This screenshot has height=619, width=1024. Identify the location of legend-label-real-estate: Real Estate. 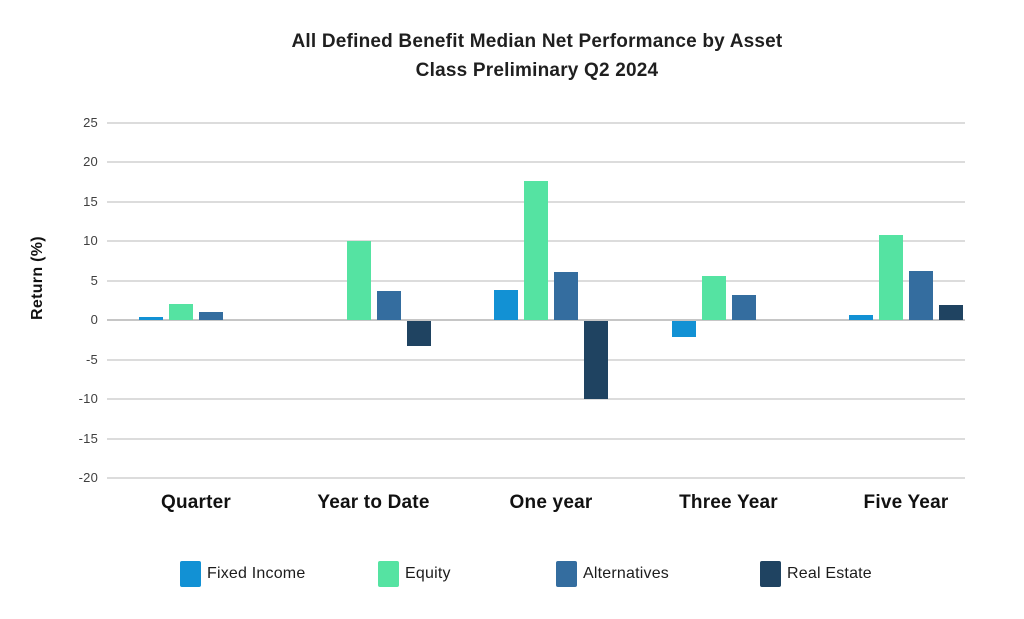
(829, 573).